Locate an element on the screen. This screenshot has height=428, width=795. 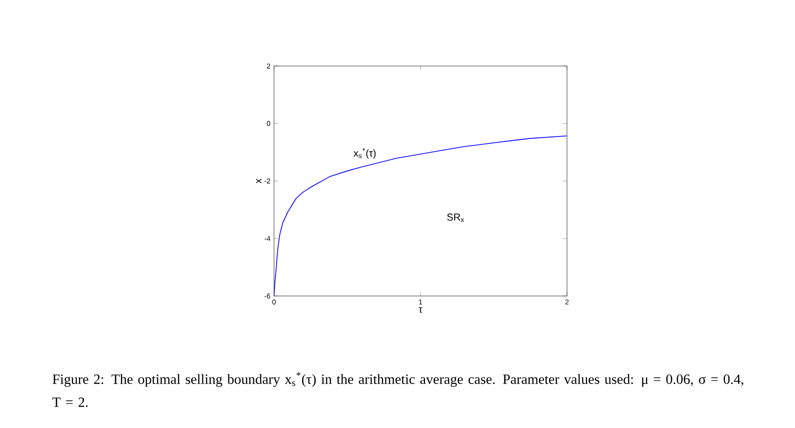
text: Figure 2: The optimal selling boundary x$_{s}$$^{*}$(τ) in the arithmetic average case. Parameter values used: μ = 0.06, σ = 0.4, T = 2. is located at coordinates (398, 390).